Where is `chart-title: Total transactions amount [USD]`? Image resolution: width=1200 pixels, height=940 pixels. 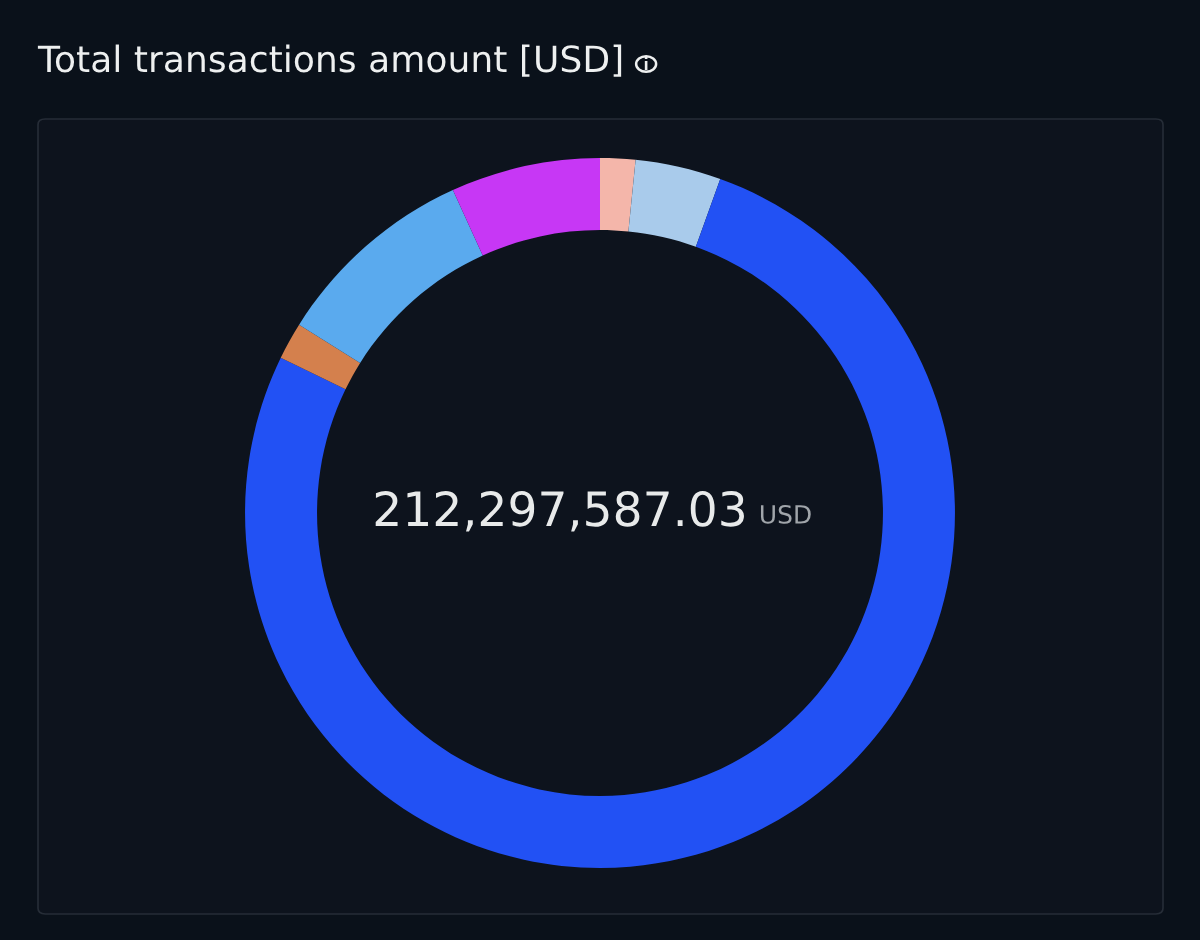 chart-title: Total transactions amount [USD] is located at coordinates (329, 60).